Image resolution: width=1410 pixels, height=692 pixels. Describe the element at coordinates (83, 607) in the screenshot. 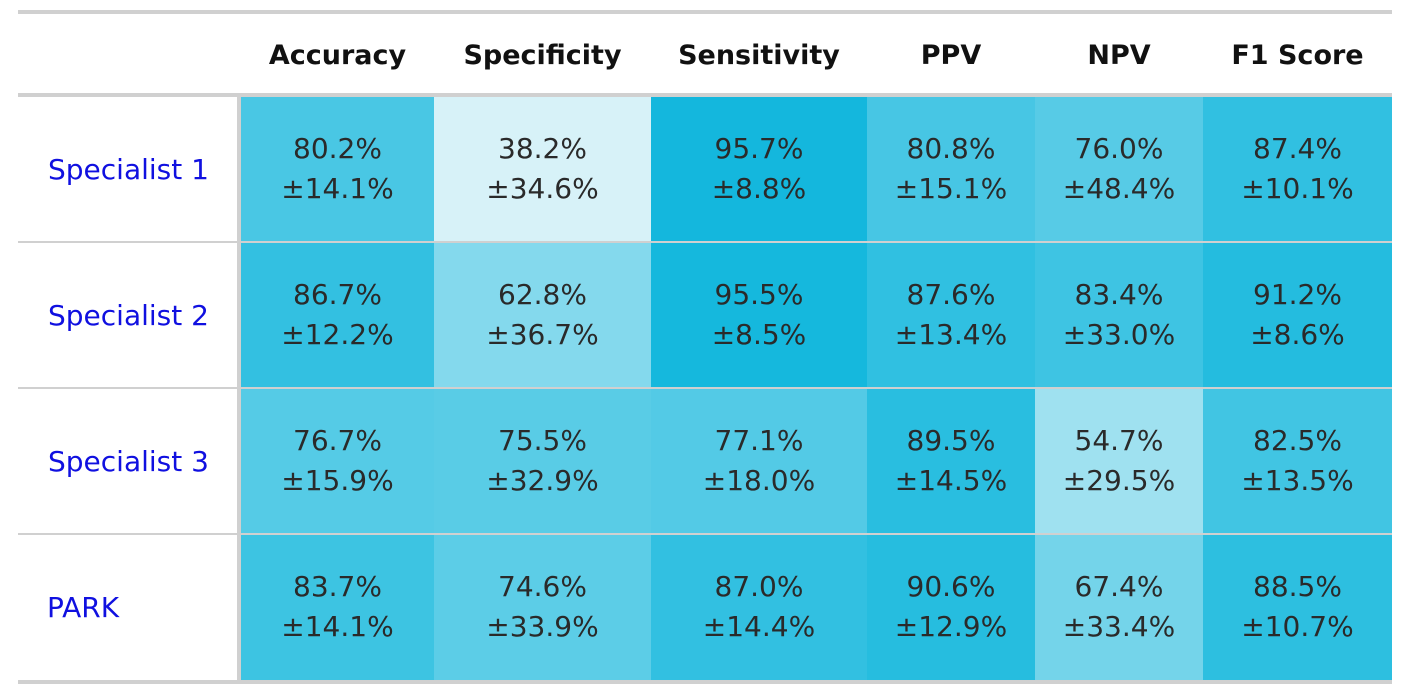

I see `row-label: PARK` at that location.